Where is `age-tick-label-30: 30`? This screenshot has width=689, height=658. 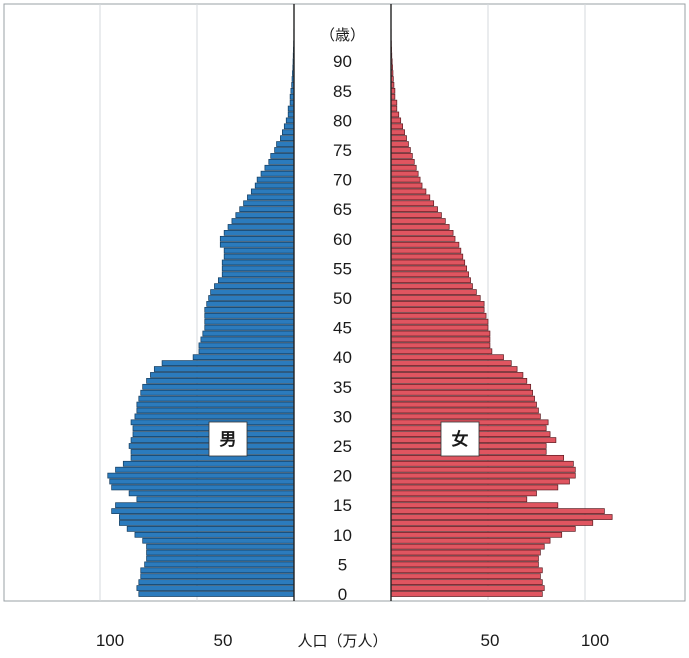 age-tick-label-30: 30 is located at coordinates (342, 416).